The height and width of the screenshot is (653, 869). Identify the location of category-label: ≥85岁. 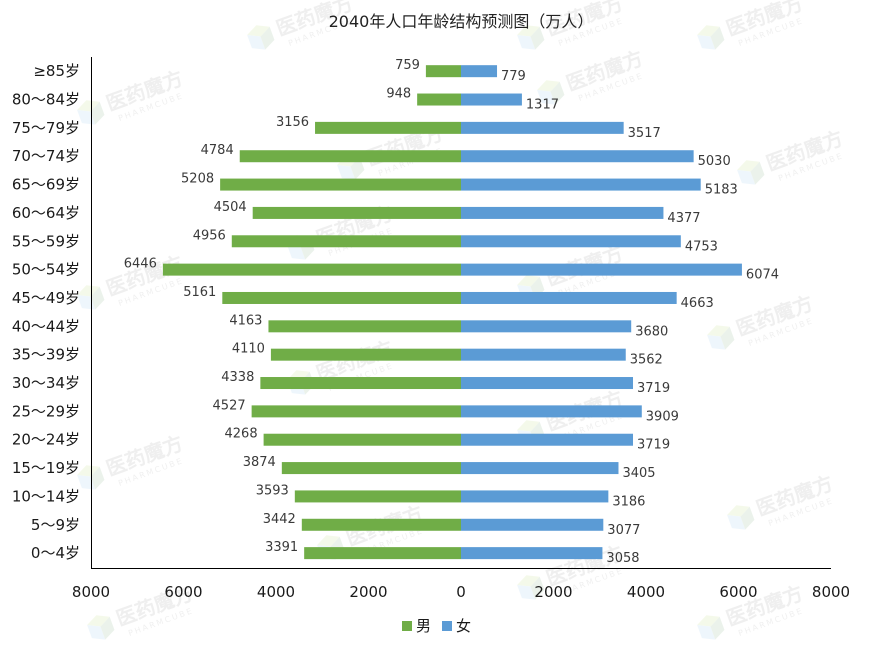
(56, 71).